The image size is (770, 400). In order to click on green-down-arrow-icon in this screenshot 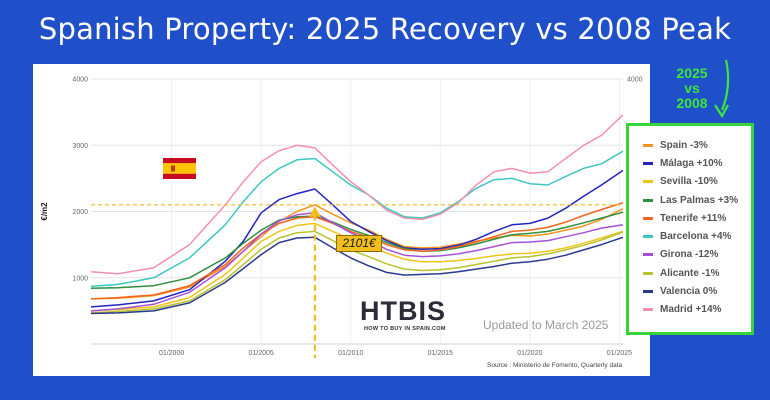, I will do `click(722, 89)`.